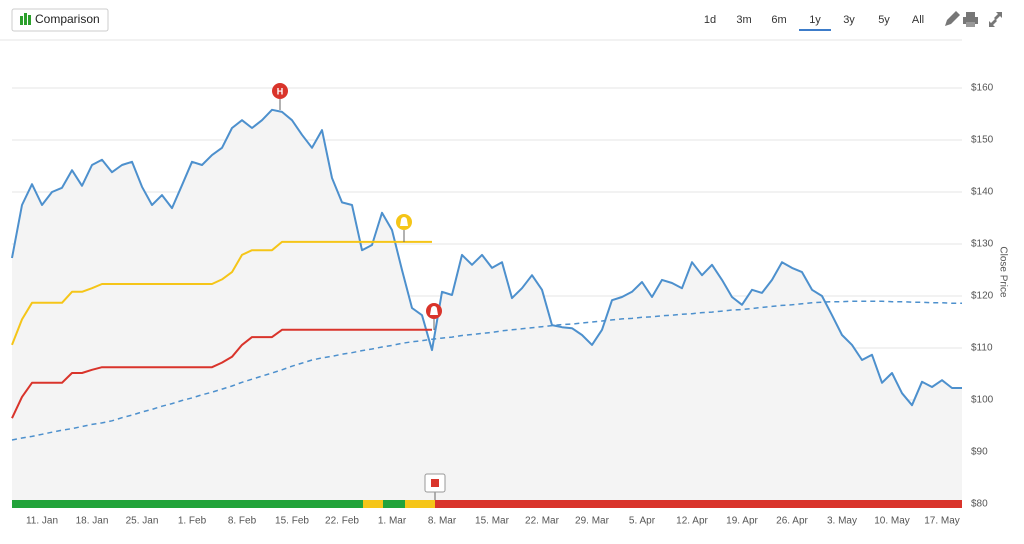 The height and width of the screenshot is (544, 1024). I want to click on x-tick-label: 17. May, so click(942, 521).